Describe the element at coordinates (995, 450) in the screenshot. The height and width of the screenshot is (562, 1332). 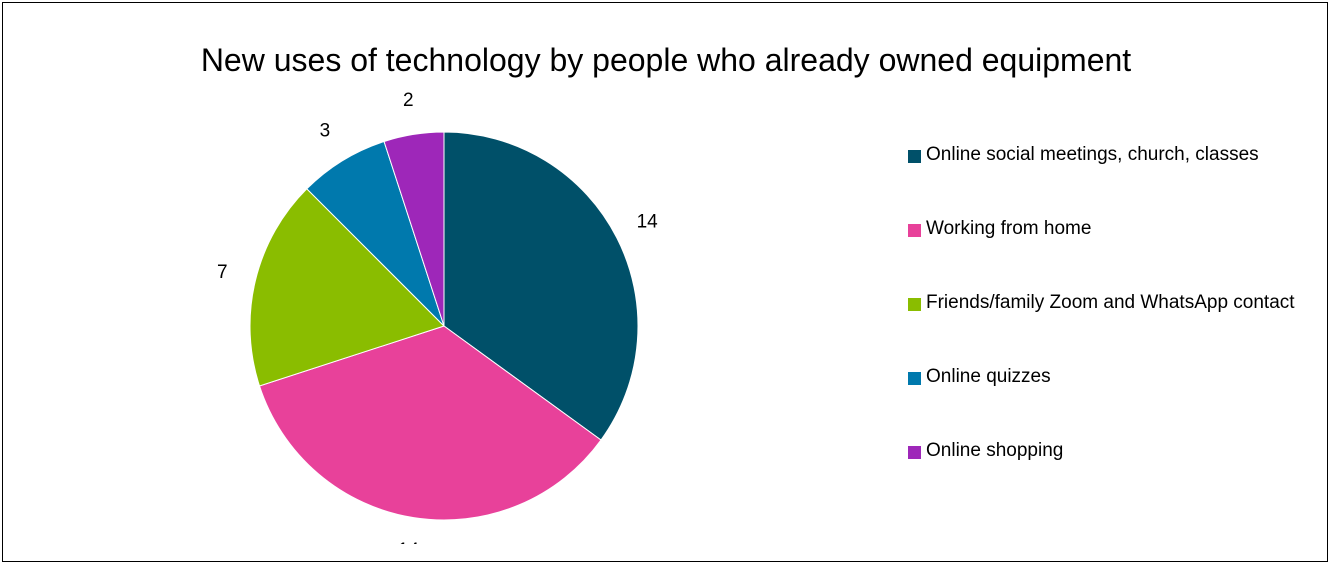
I see `legend-label-online-shopping: Online shopping` at that location.